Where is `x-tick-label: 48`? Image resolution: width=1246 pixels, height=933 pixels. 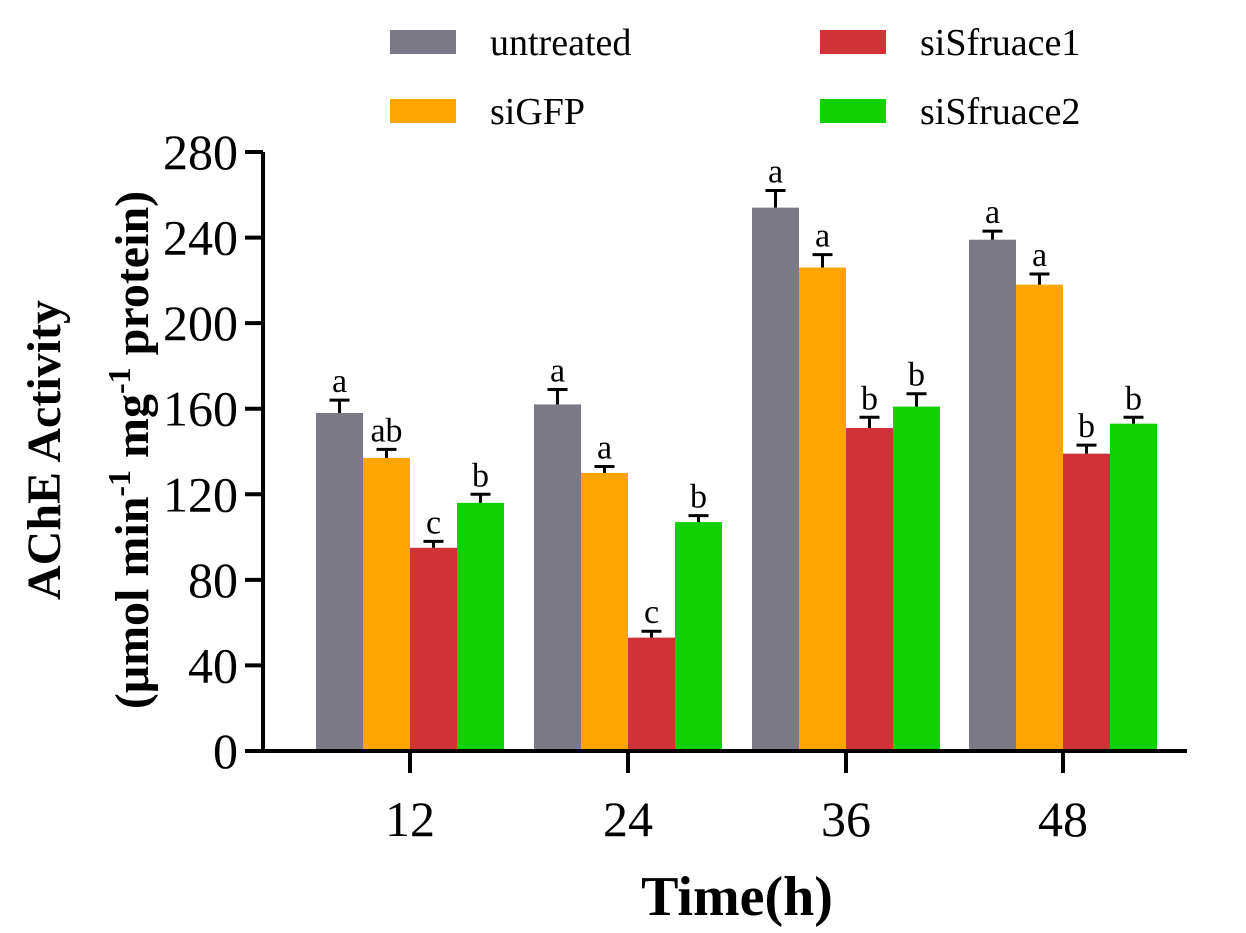 x-tick-label: 48 is located at coordinates (1063, 819).